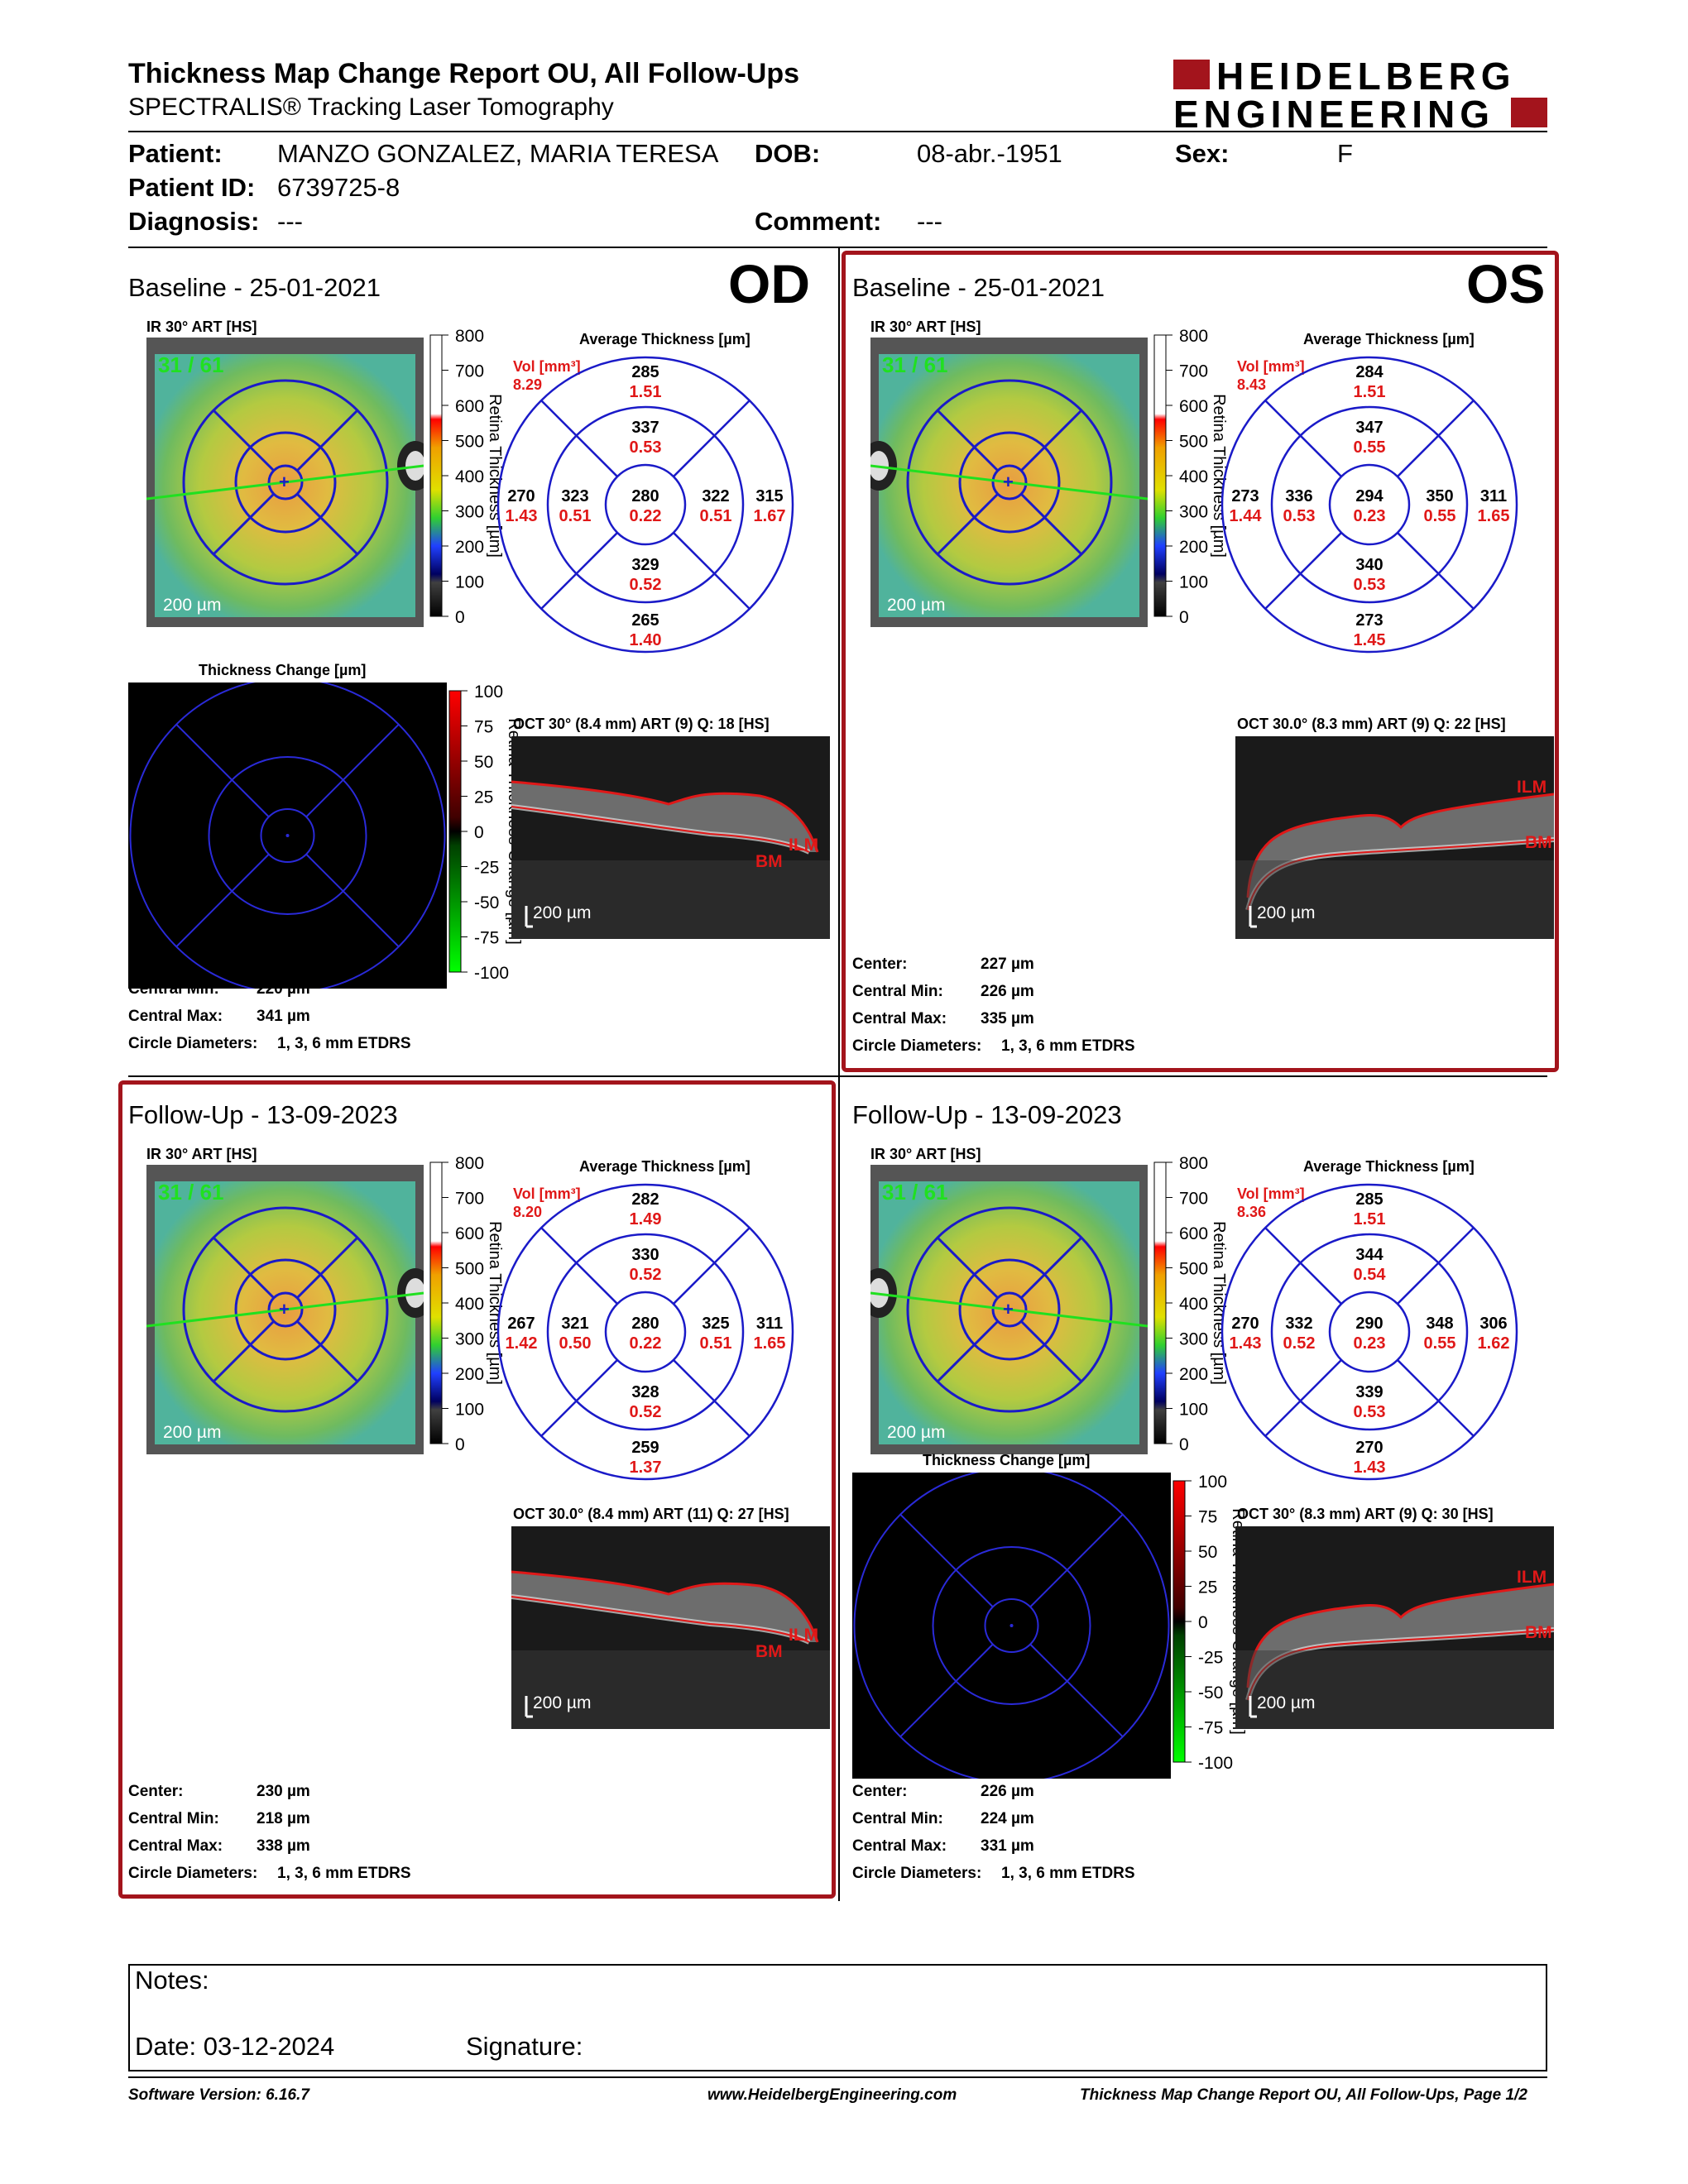 This screenshot has width=1688, height=2184. I want to click on heidelberg-logo: HEIDELBERG ENGINEERING, so click(1360, 94).